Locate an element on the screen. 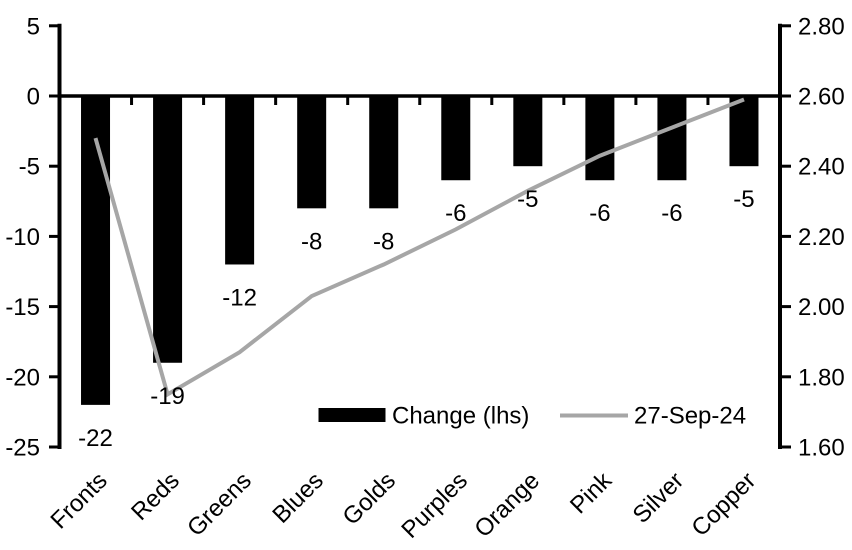  bar-value-label-golds: -8 is located at coordinates (383, 241).